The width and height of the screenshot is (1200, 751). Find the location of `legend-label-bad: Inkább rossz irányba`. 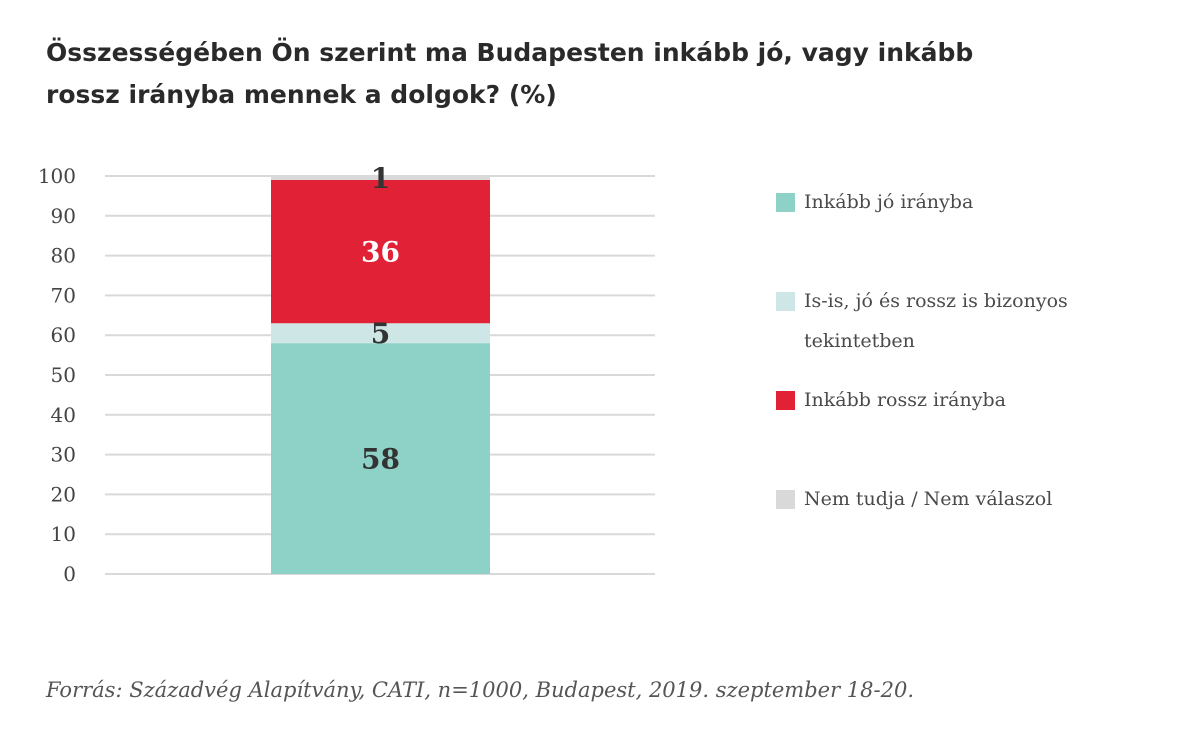

legend-label-bad: Inkább rossz irányba is located at coordinates (905, 400).